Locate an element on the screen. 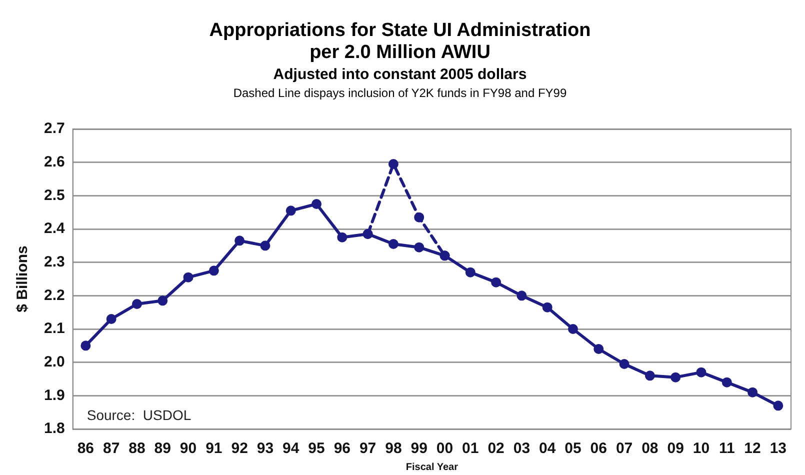  x-tick-label: 05 is located at coordinates (573, 449).